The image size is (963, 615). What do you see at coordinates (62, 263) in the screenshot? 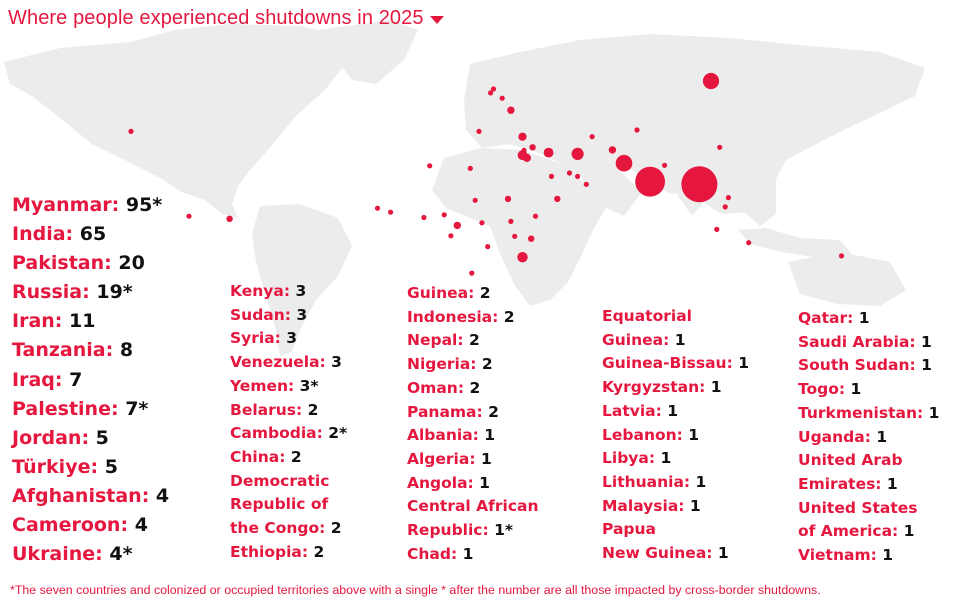
I see `country-name: Pakistan:` at bounding box center [62, 263].